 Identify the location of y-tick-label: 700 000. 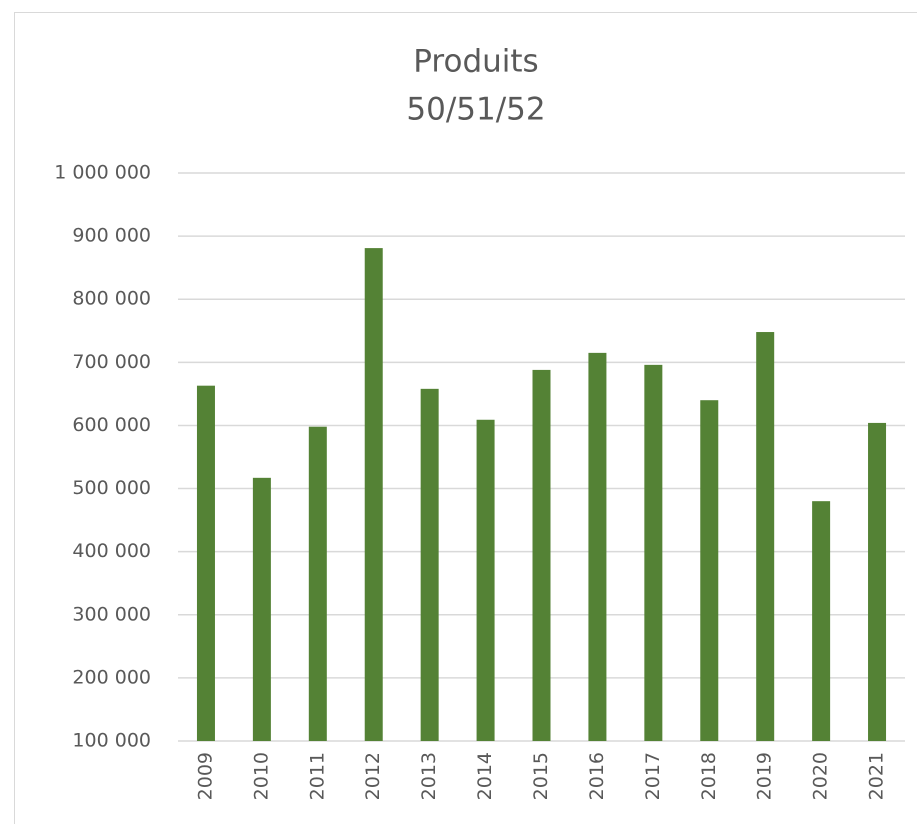
(111, 362).